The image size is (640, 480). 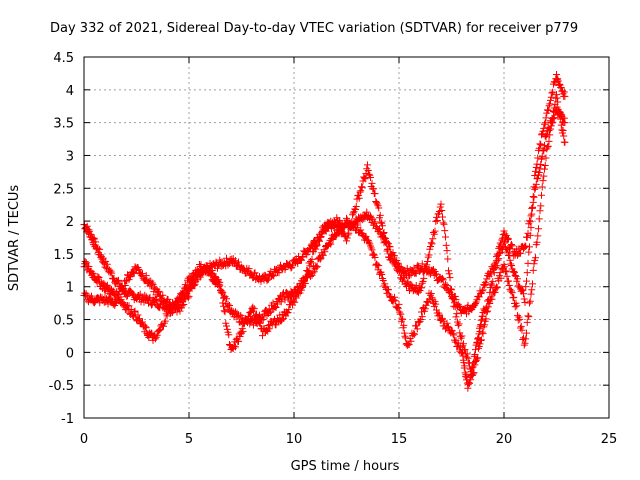 I want to click on y-tick-label: 1.5, so click(x=63, y=255).